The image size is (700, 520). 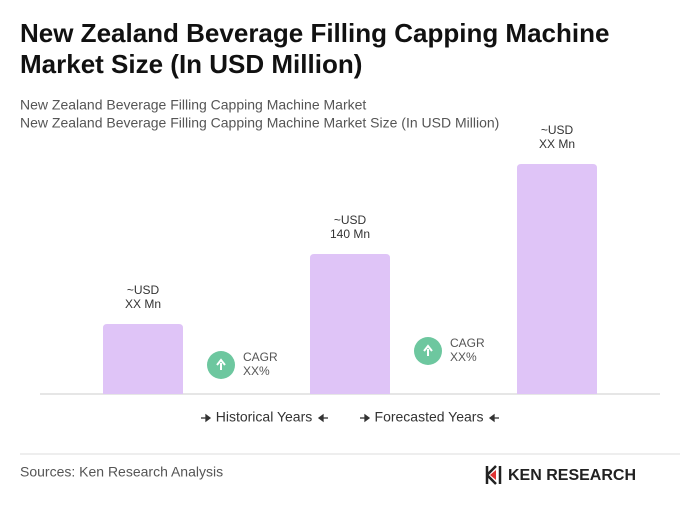 What do you see at coordinates (191, 64) in the screenshot?
I see `chart-title: Market Size (In USD Million)` at bounding box center [191, 64].